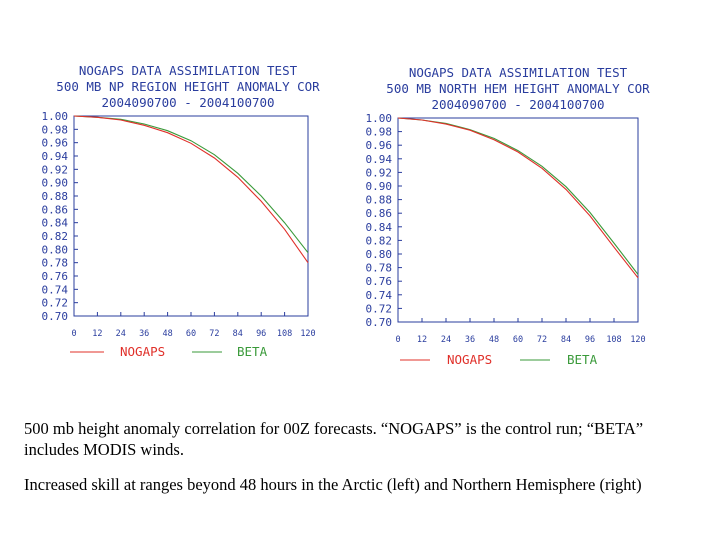 The image size is (720, 540). What do you see at coordinates (238, 334) in the screenshot?
I see `chart0-x-tick-label: 84` at bounding box center [238, 334].